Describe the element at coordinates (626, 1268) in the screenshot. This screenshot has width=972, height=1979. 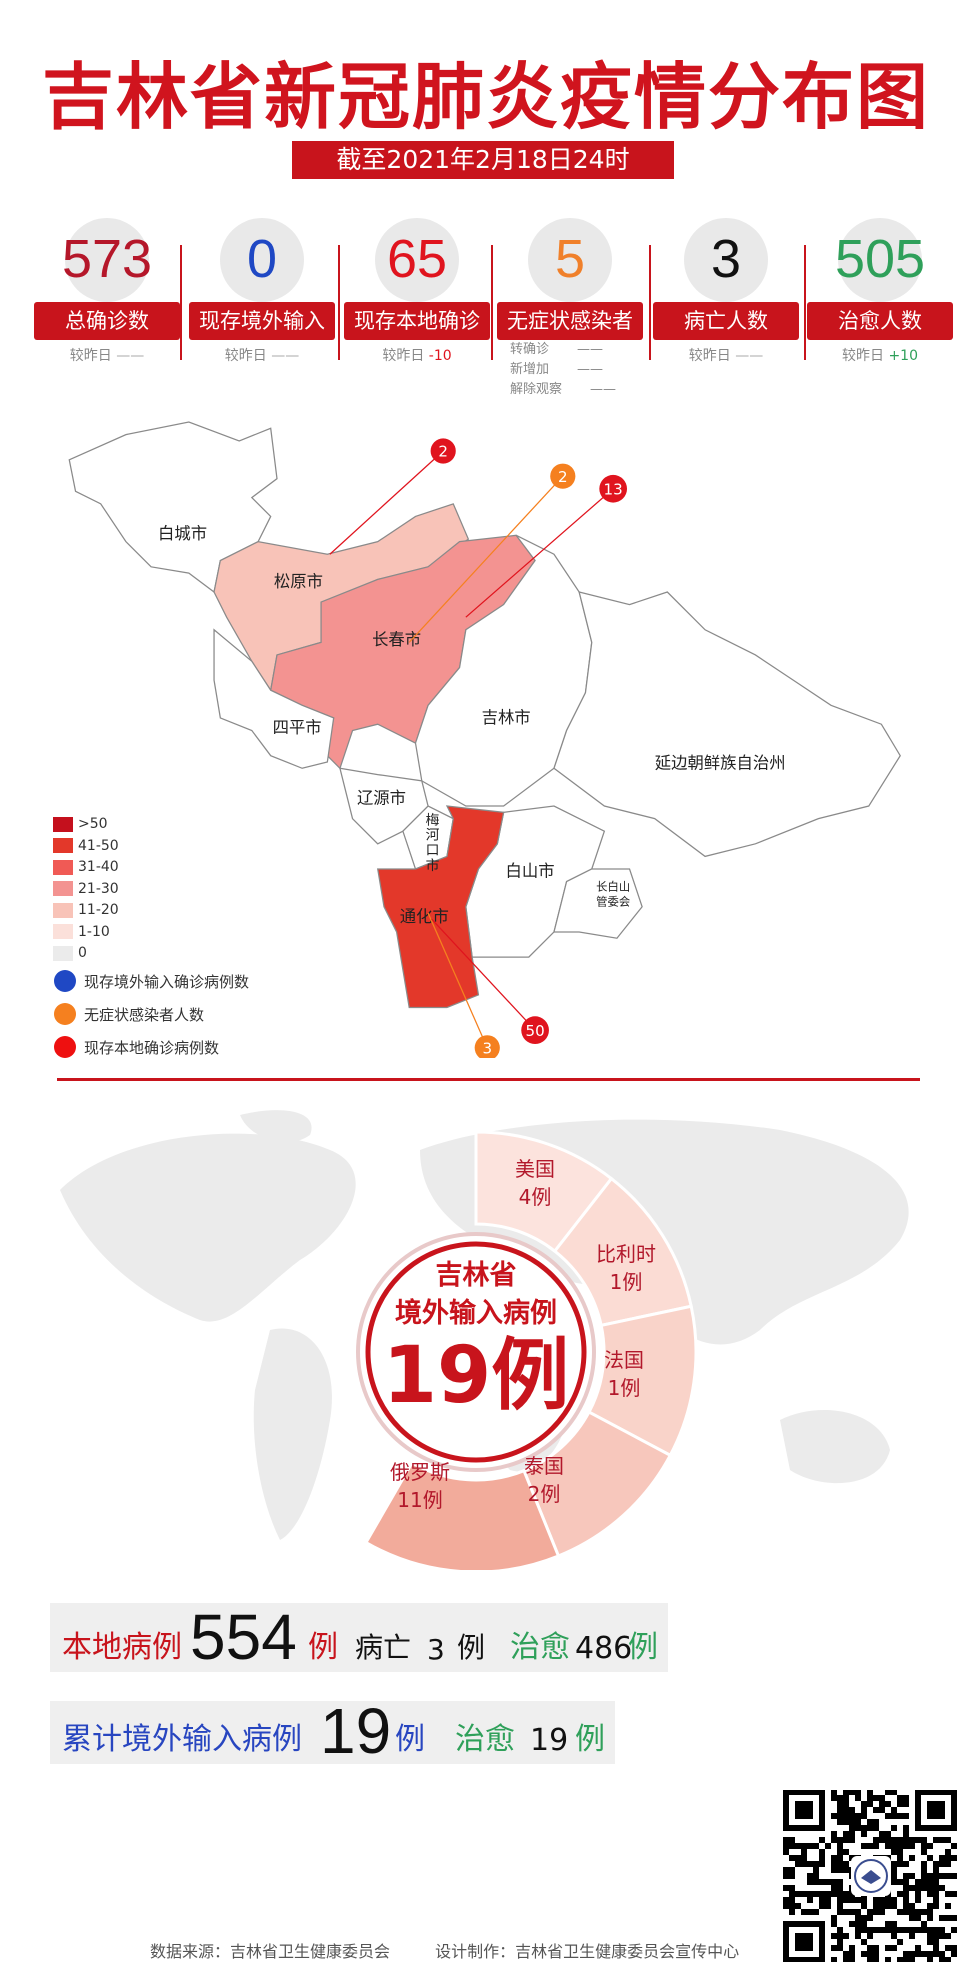
I see `country-label: 比利时 1例` at that location.